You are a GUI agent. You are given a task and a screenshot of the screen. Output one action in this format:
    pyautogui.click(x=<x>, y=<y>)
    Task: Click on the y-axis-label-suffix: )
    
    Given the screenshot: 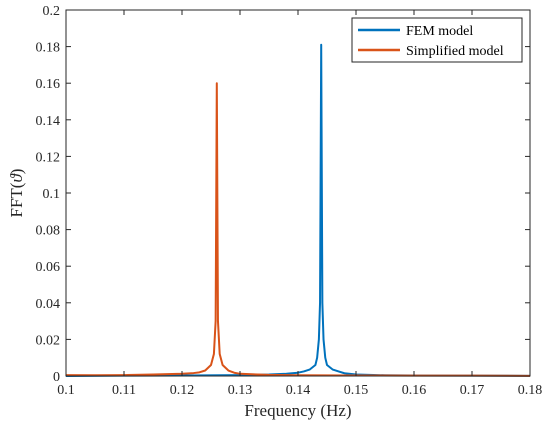 What is the action you would take?
    pyautogui.click(x=16, y=172)
    